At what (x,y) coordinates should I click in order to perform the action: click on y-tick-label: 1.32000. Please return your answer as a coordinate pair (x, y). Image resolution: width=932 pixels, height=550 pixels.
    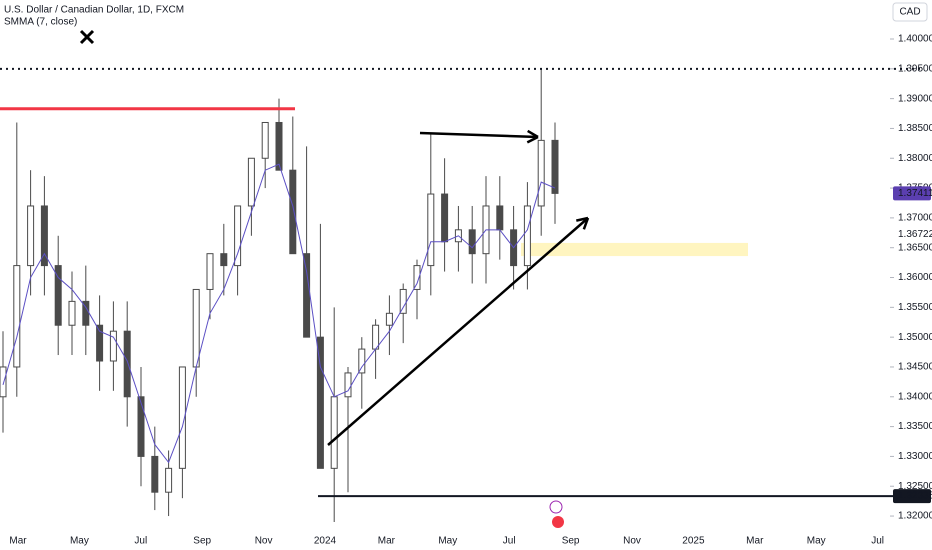
    Looking at the image, I should click on (915, 516).